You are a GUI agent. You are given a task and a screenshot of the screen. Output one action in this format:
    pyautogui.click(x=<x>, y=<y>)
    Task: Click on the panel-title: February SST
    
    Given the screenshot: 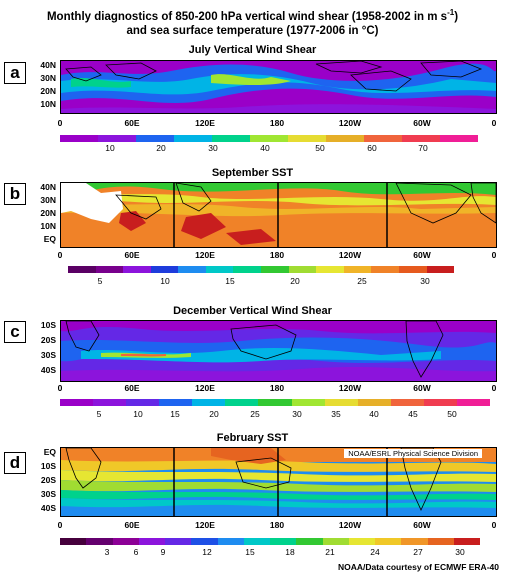 What is the action you would take?
    pyautogui.click(x=252, y=438)
    